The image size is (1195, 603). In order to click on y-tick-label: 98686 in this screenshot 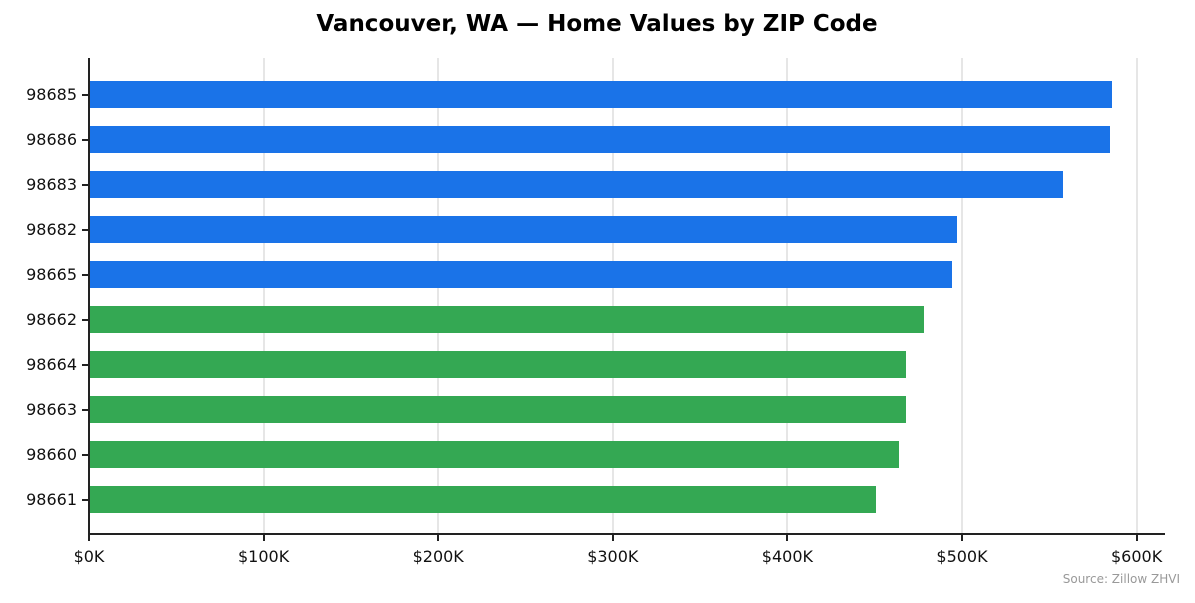, I will do `click(51, 139)`.